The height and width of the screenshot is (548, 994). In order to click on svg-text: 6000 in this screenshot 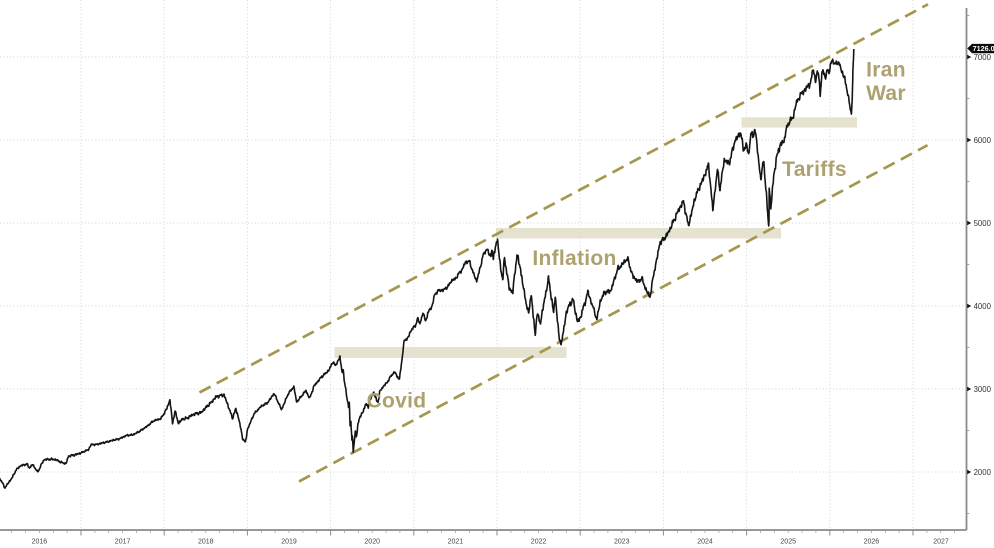, I will do `click(983, 140)`.